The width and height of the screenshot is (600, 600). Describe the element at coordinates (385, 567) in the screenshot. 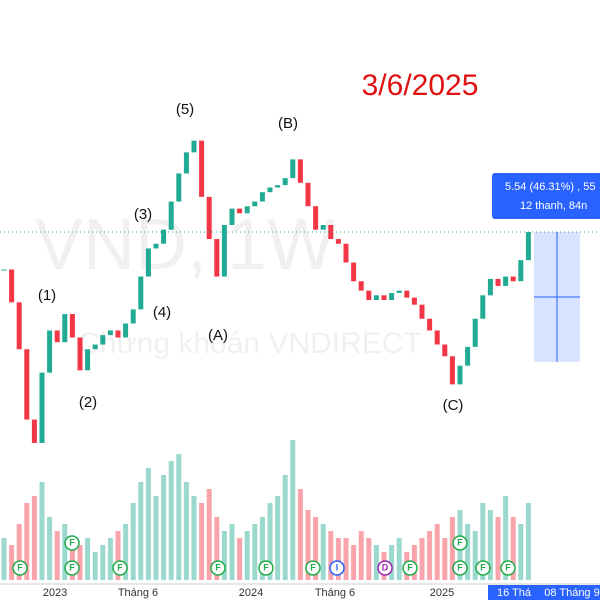

I see `event-marker: D` at that location.